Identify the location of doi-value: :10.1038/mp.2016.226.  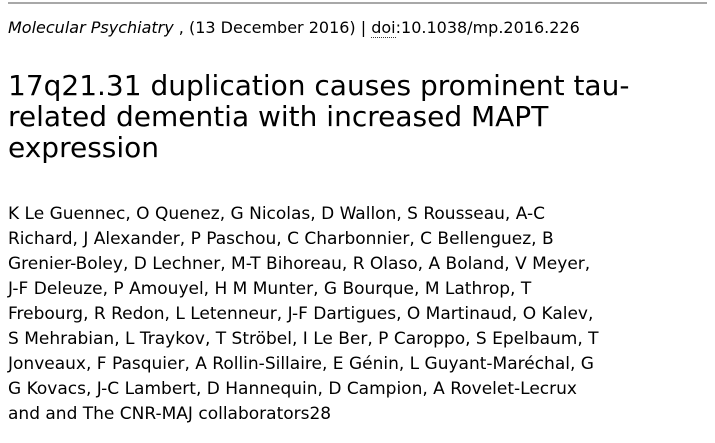
(487, 27).